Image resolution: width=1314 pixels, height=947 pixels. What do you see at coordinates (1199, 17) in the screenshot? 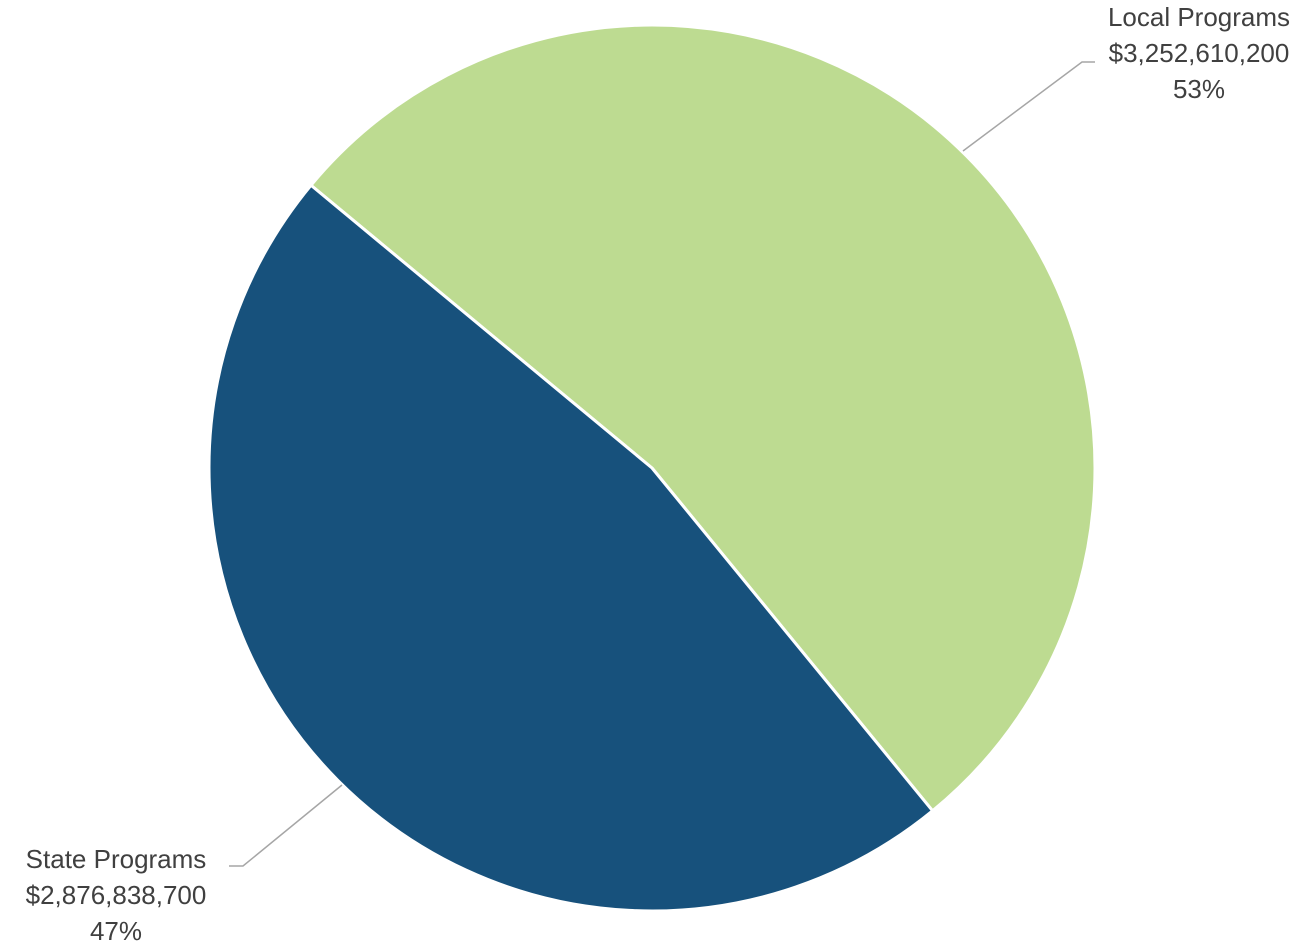
I see `slice-name-local-programs: Local Programs` at bounding box center [1199, 17].